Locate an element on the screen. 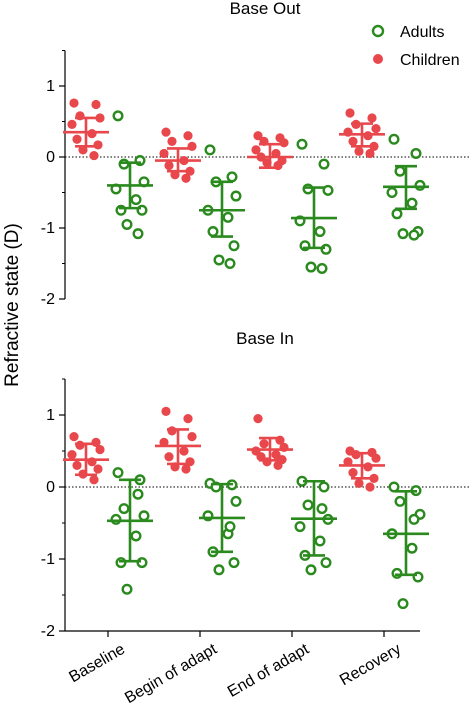  y-axis-label: Refractive state (D) is located at coordinates (12, 305).